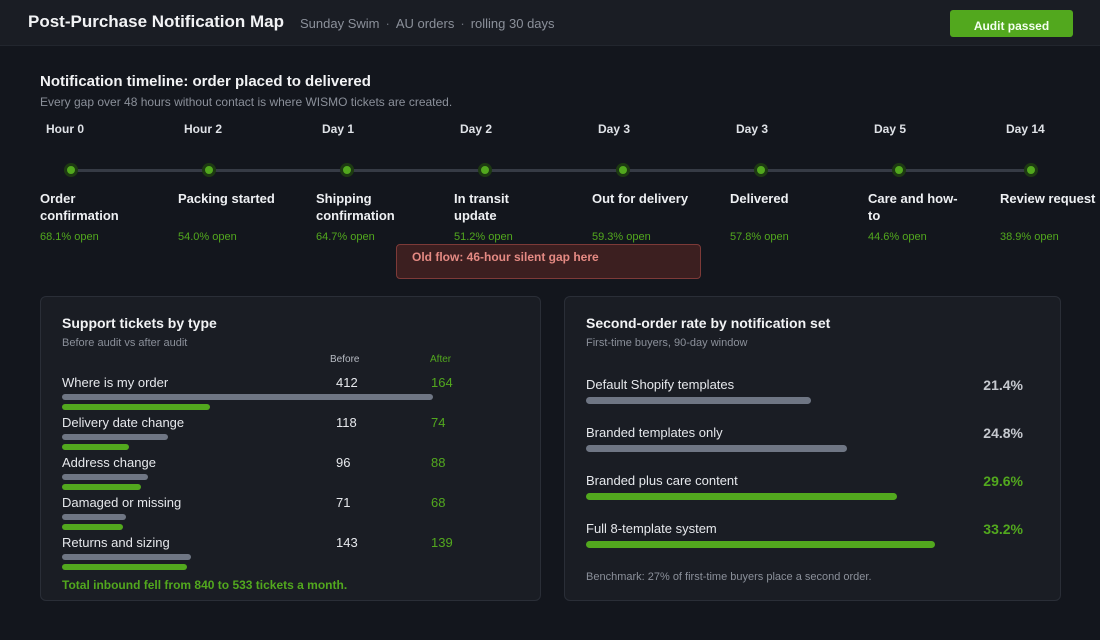 This screenshot has height=640, width=1100. I want to click on ticket-after-count: 88, so click(438, 462).